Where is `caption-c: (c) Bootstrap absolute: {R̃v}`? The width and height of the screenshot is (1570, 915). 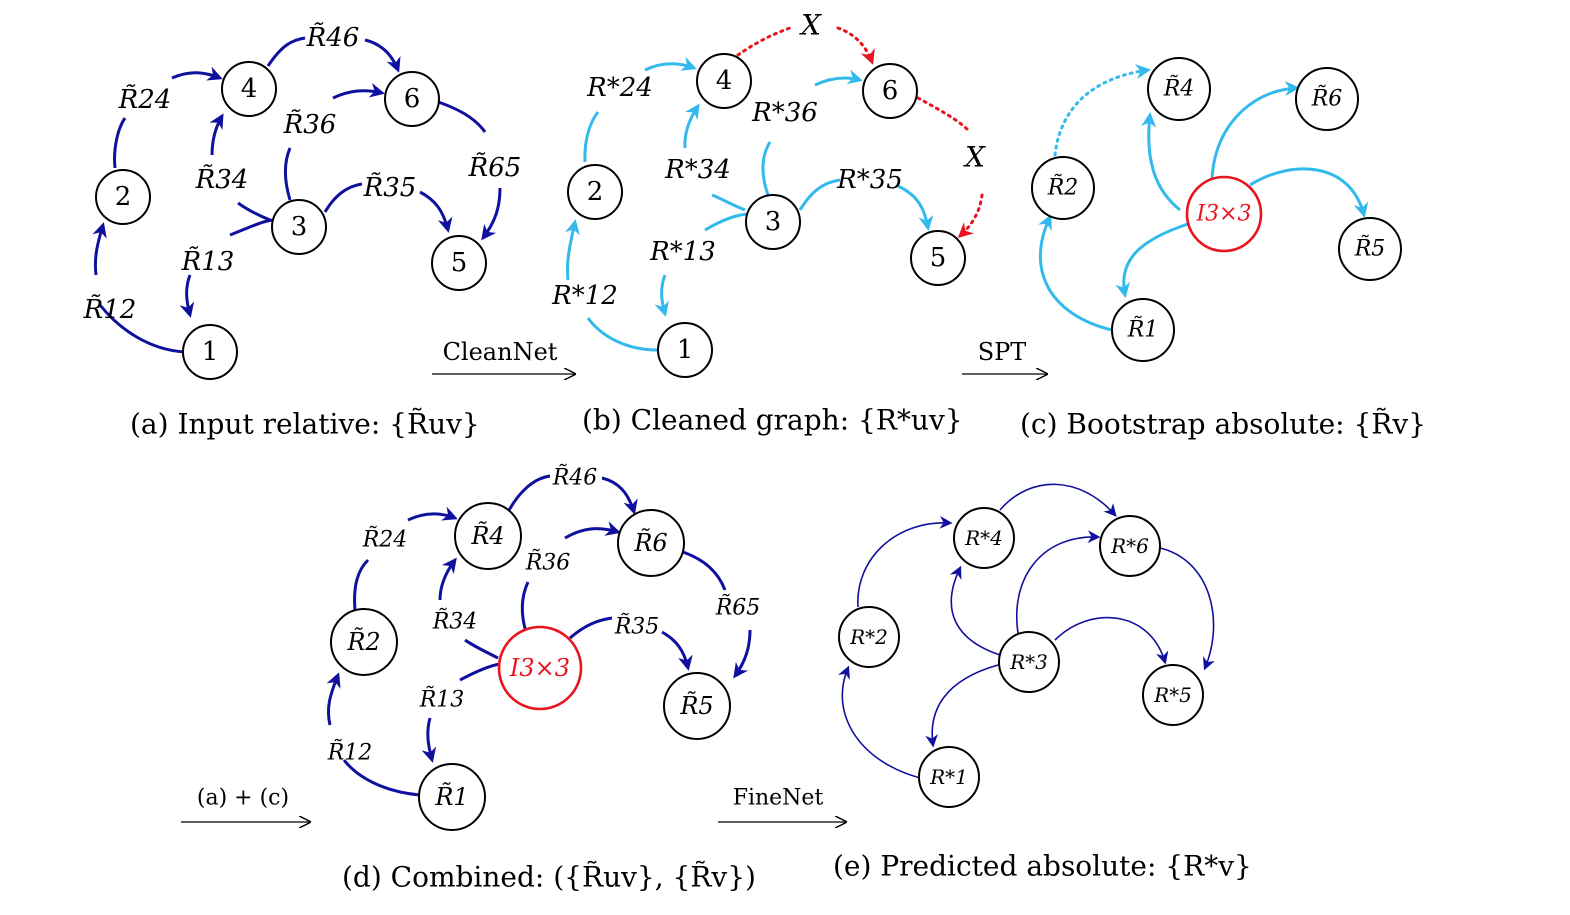 caption-c: (c) Bootstrap absolute: {R̃v} is located at coordinates (1223, 423).